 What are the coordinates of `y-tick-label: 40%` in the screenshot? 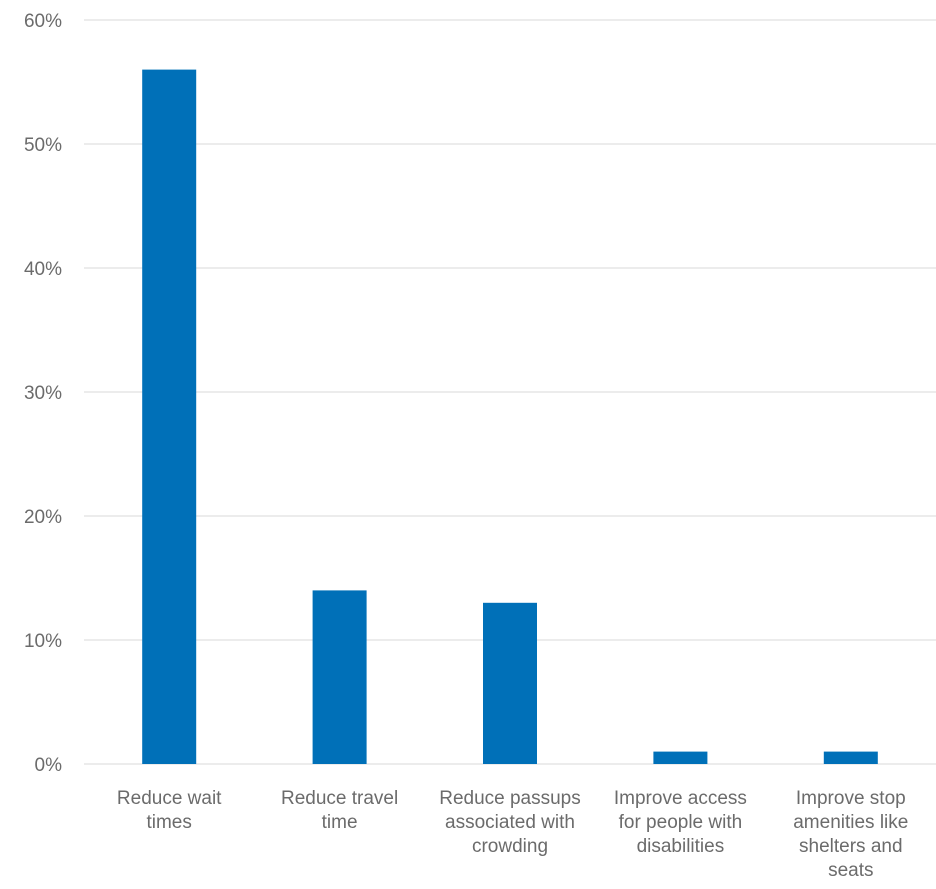 It's located at (43, 269).